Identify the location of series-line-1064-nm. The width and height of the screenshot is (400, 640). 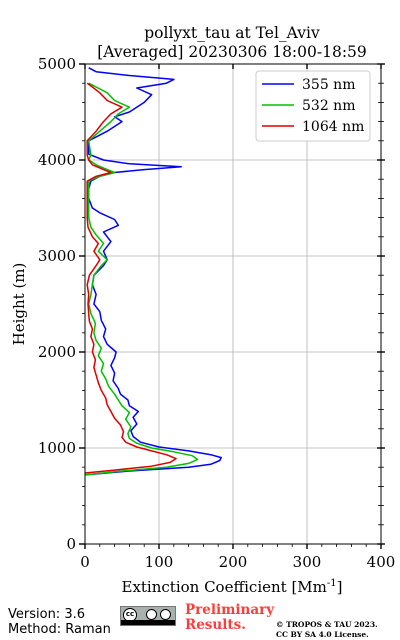
(130, 278).